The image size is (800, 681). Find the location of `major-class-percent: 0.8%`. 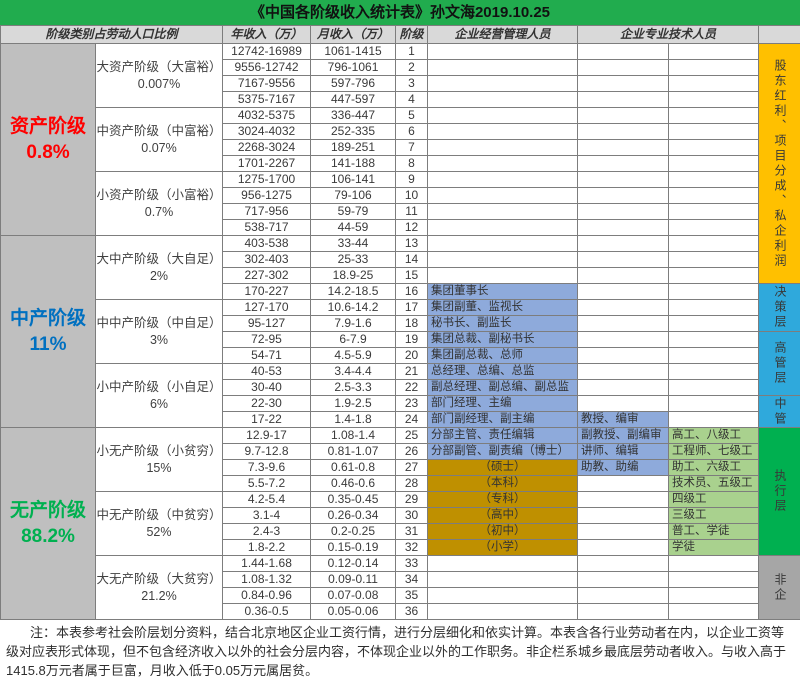

major-class-percent: 0.8% is located at coordinates (48, 153).